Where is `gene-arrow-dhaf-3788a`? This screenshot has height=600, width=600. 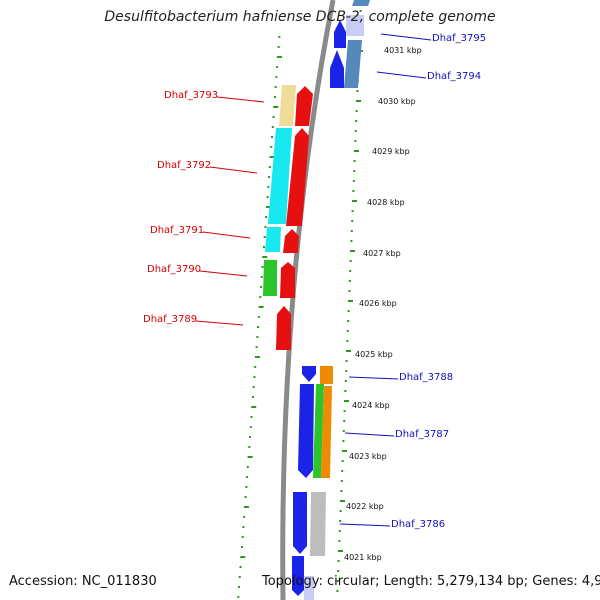
gene-arrow-dhaf-3788a is located at coordinates (309, 374).